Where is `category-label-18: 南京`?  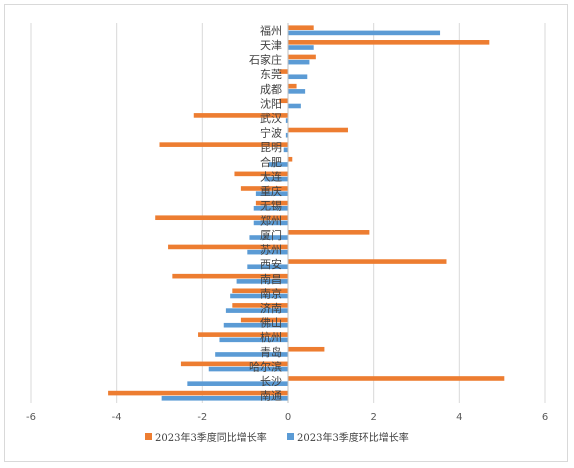 category-label-18: 南京 is located at coordinates (271, 293).